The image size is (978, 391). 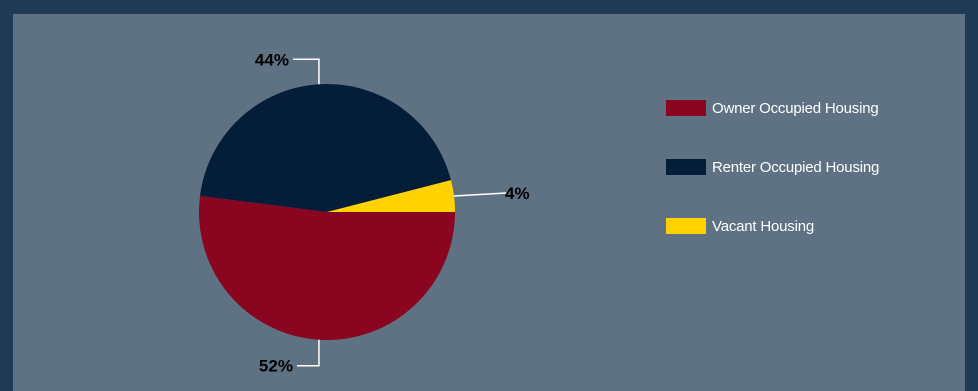 I want to click on data-label-owner: 52%, so click(x=276, y=366).